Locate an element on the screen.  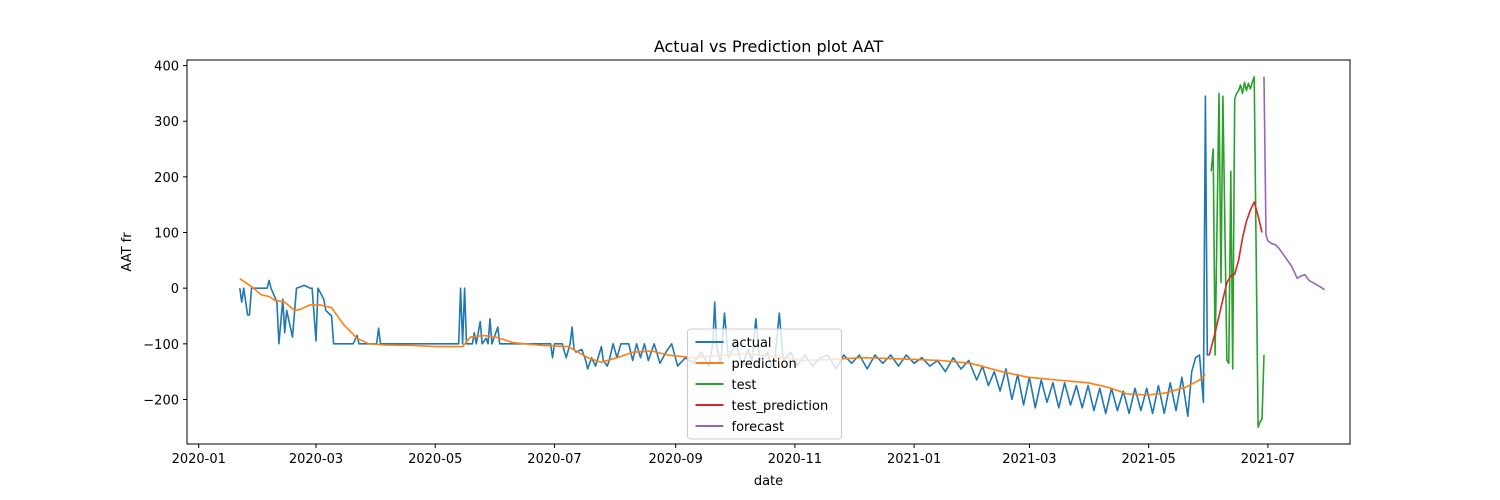
y-tick-label: 400 is located at coordinates (166, 67).